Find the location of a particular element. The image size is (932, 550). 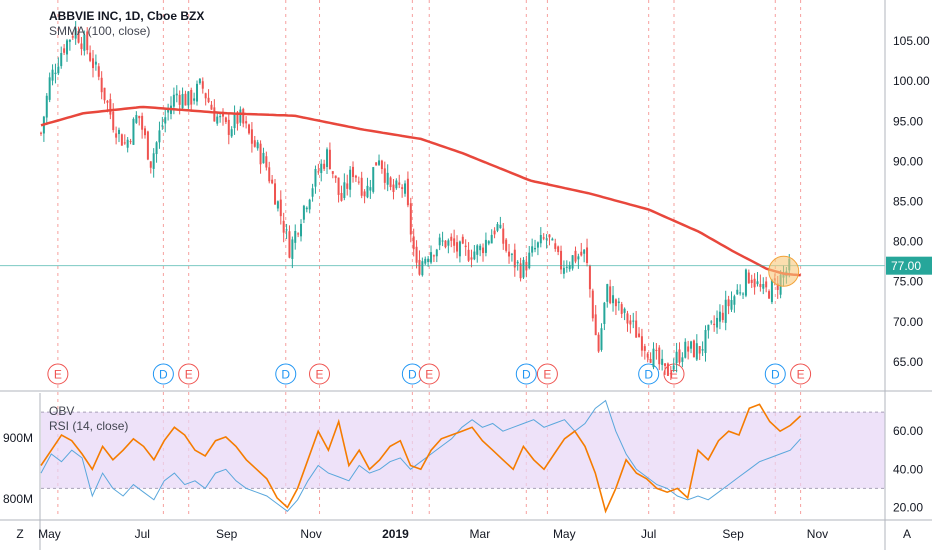

event-marker-label: D is located at coordinates (775, 375).